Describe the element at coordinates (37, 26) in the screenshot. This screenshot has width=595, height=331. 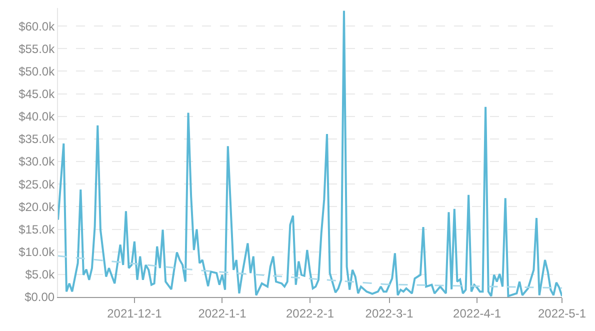
I see `y-tick-label: $60.0k` at that location.